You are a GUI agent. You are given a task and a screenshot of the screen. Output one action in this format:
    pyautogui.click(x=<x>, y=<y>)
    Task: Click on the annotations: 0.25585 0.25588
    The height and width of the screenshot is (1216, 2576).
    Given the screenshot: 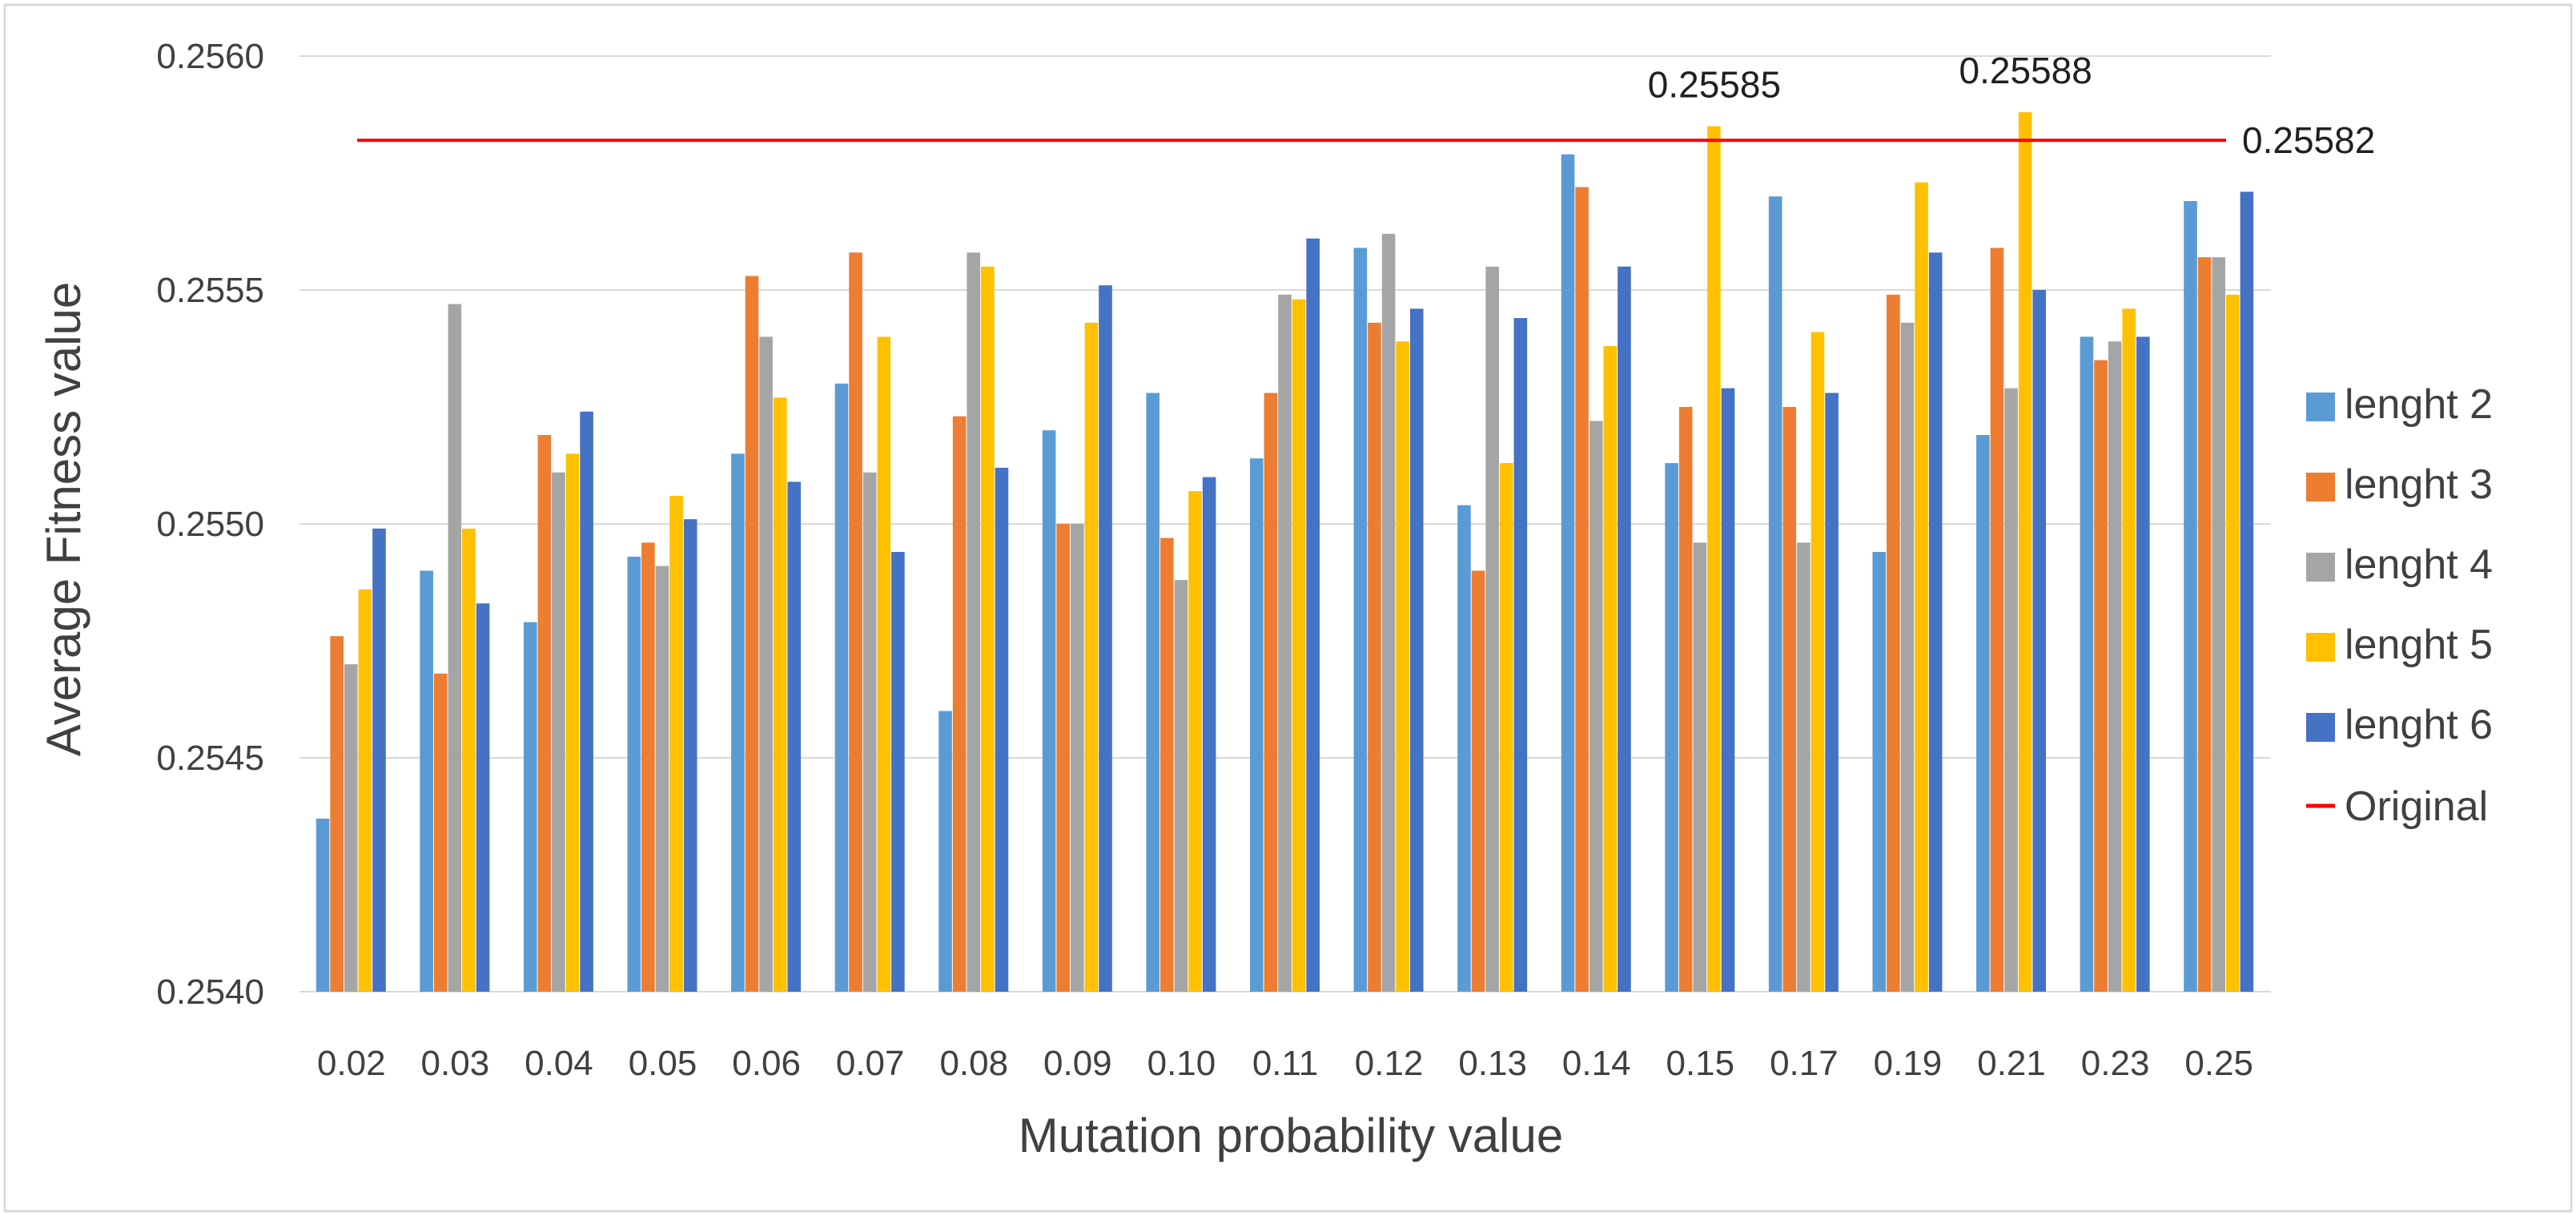 What is the action you would take?
    pyautogui.click(x=1870, y=78)
    